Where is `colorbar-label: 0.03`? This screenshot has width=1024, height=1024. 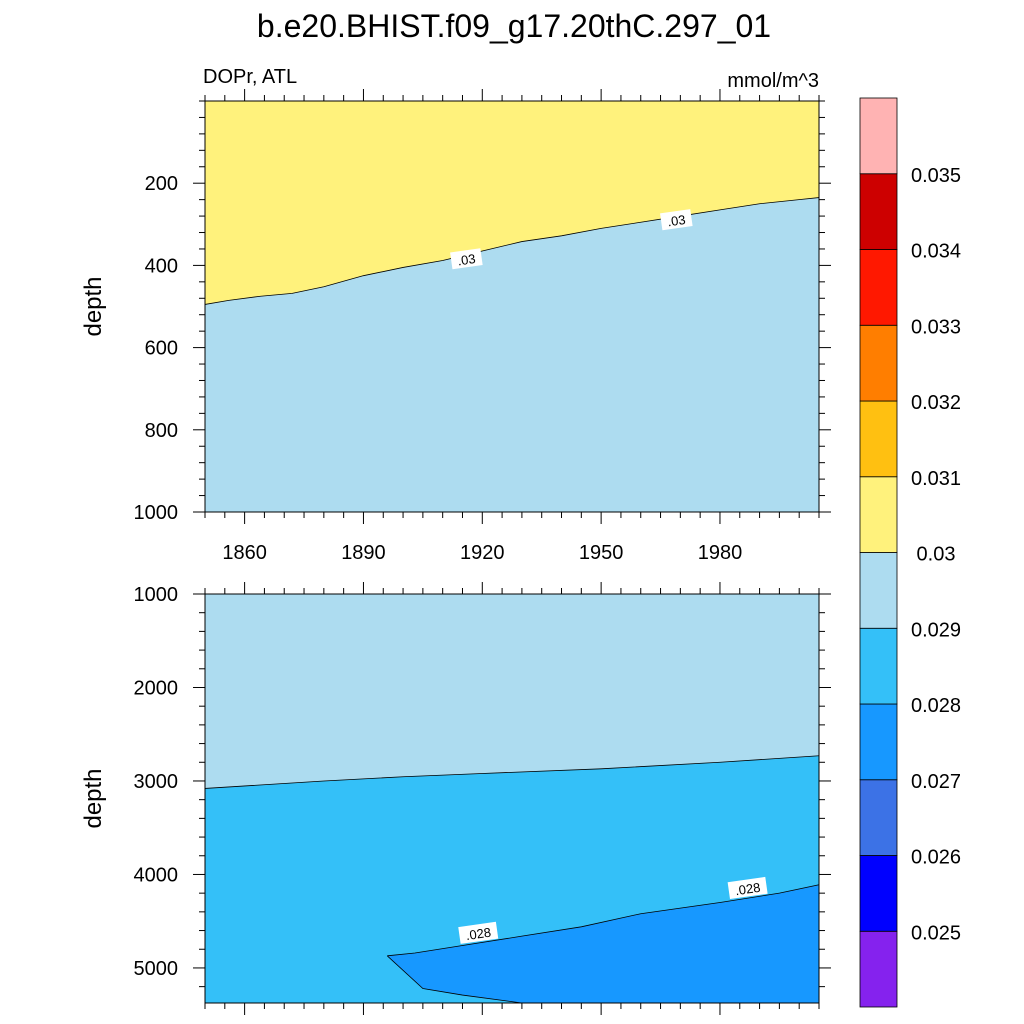
colorbar-label: 0.03 is located at coordinates (936, 555).